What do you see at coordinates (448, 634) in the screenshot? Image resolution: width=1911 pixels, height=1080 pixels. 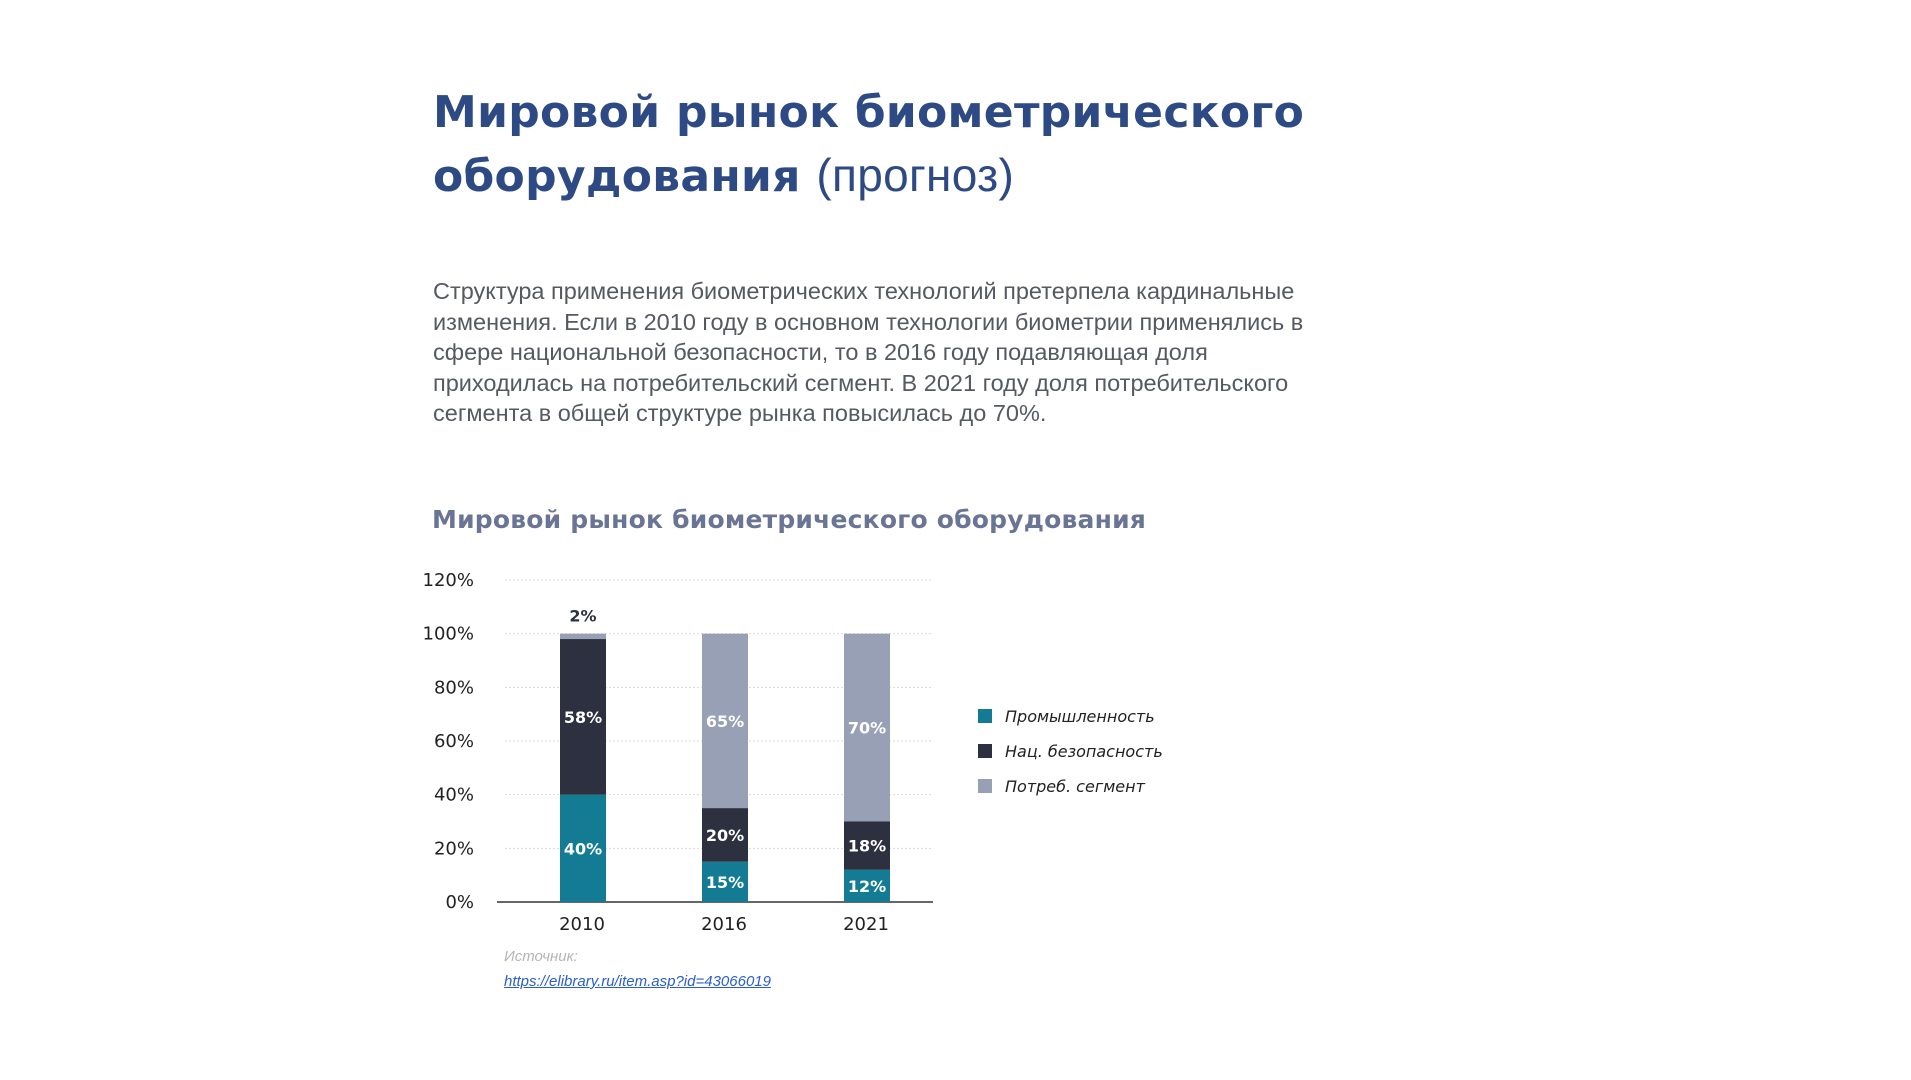 I see `y-tick-label: 100%` at bounding box center [448, 634].